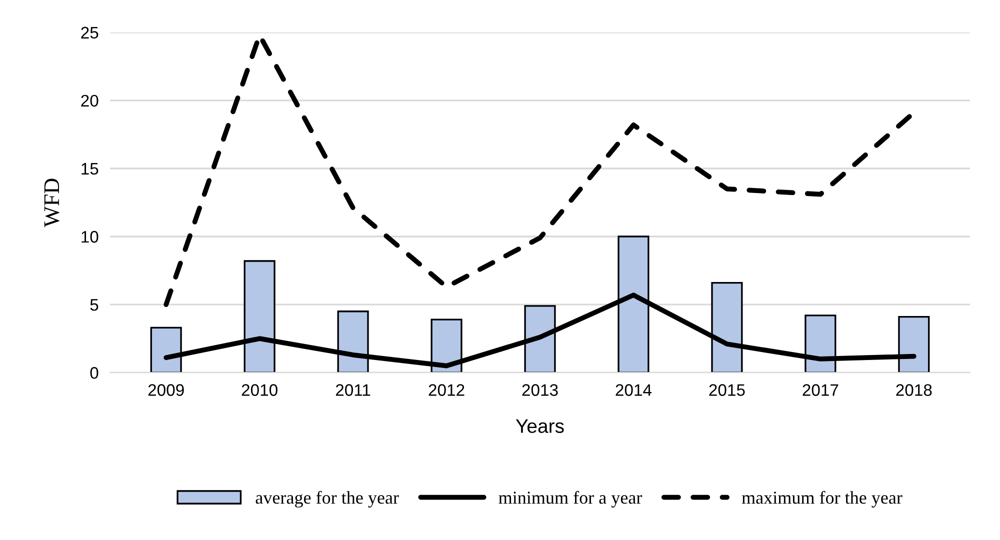 The width and height of the screenshot is (1000, 540). Describe the element at coordinates (260, 390) in the screenshot. I see `x-tick-label: 2010` at that location.